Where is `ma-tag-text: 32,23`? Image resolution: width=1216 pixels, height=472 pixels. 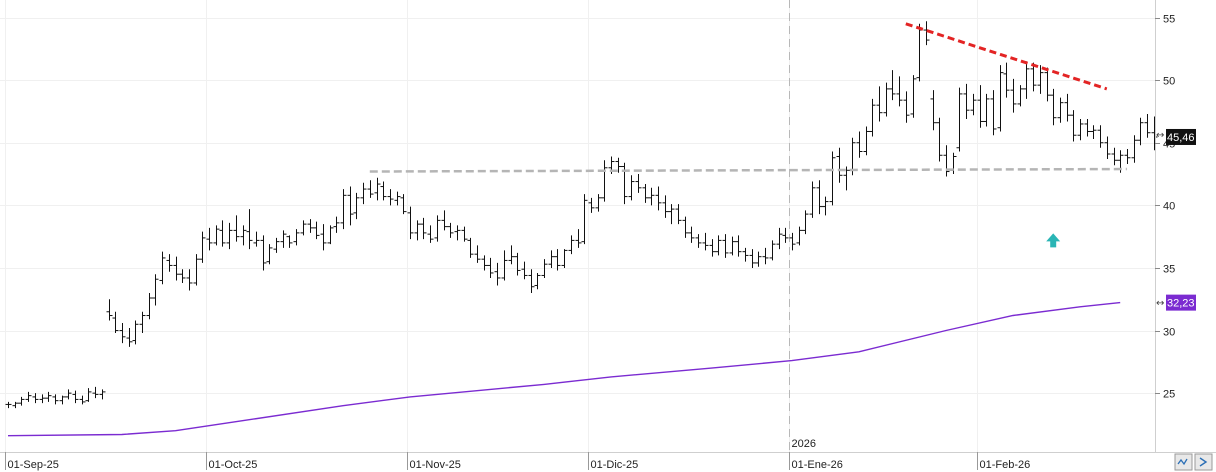
ma-tag-text: 32,23 is located at coordinates (1181, 304).